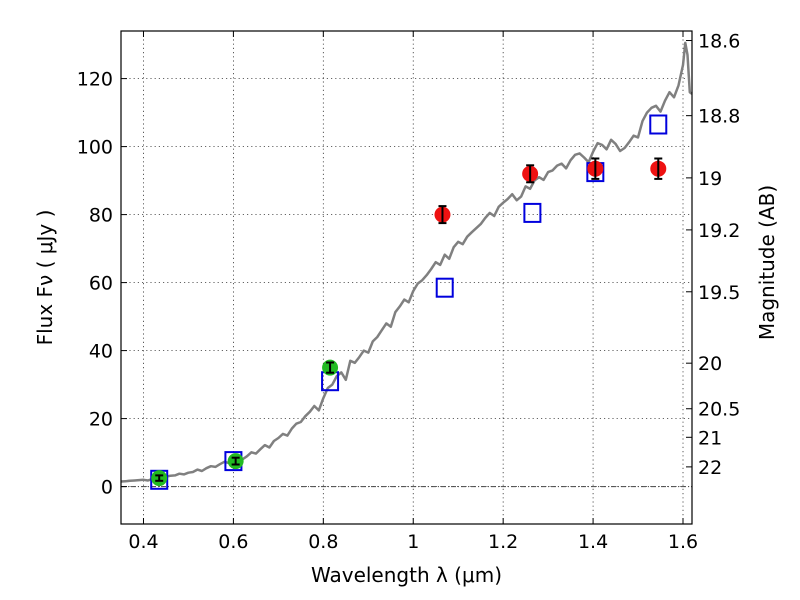 The image size is (800, 600). I want to click on mag-tick-label: 19.5, so click(719, 293).